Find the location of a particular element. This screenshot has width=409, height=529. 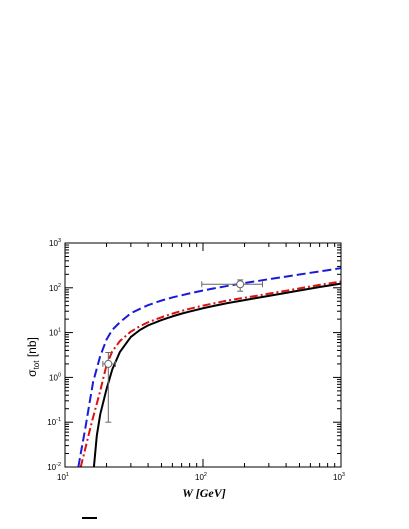

x-tick-label: 10³ is located at coordinates (339, 477).